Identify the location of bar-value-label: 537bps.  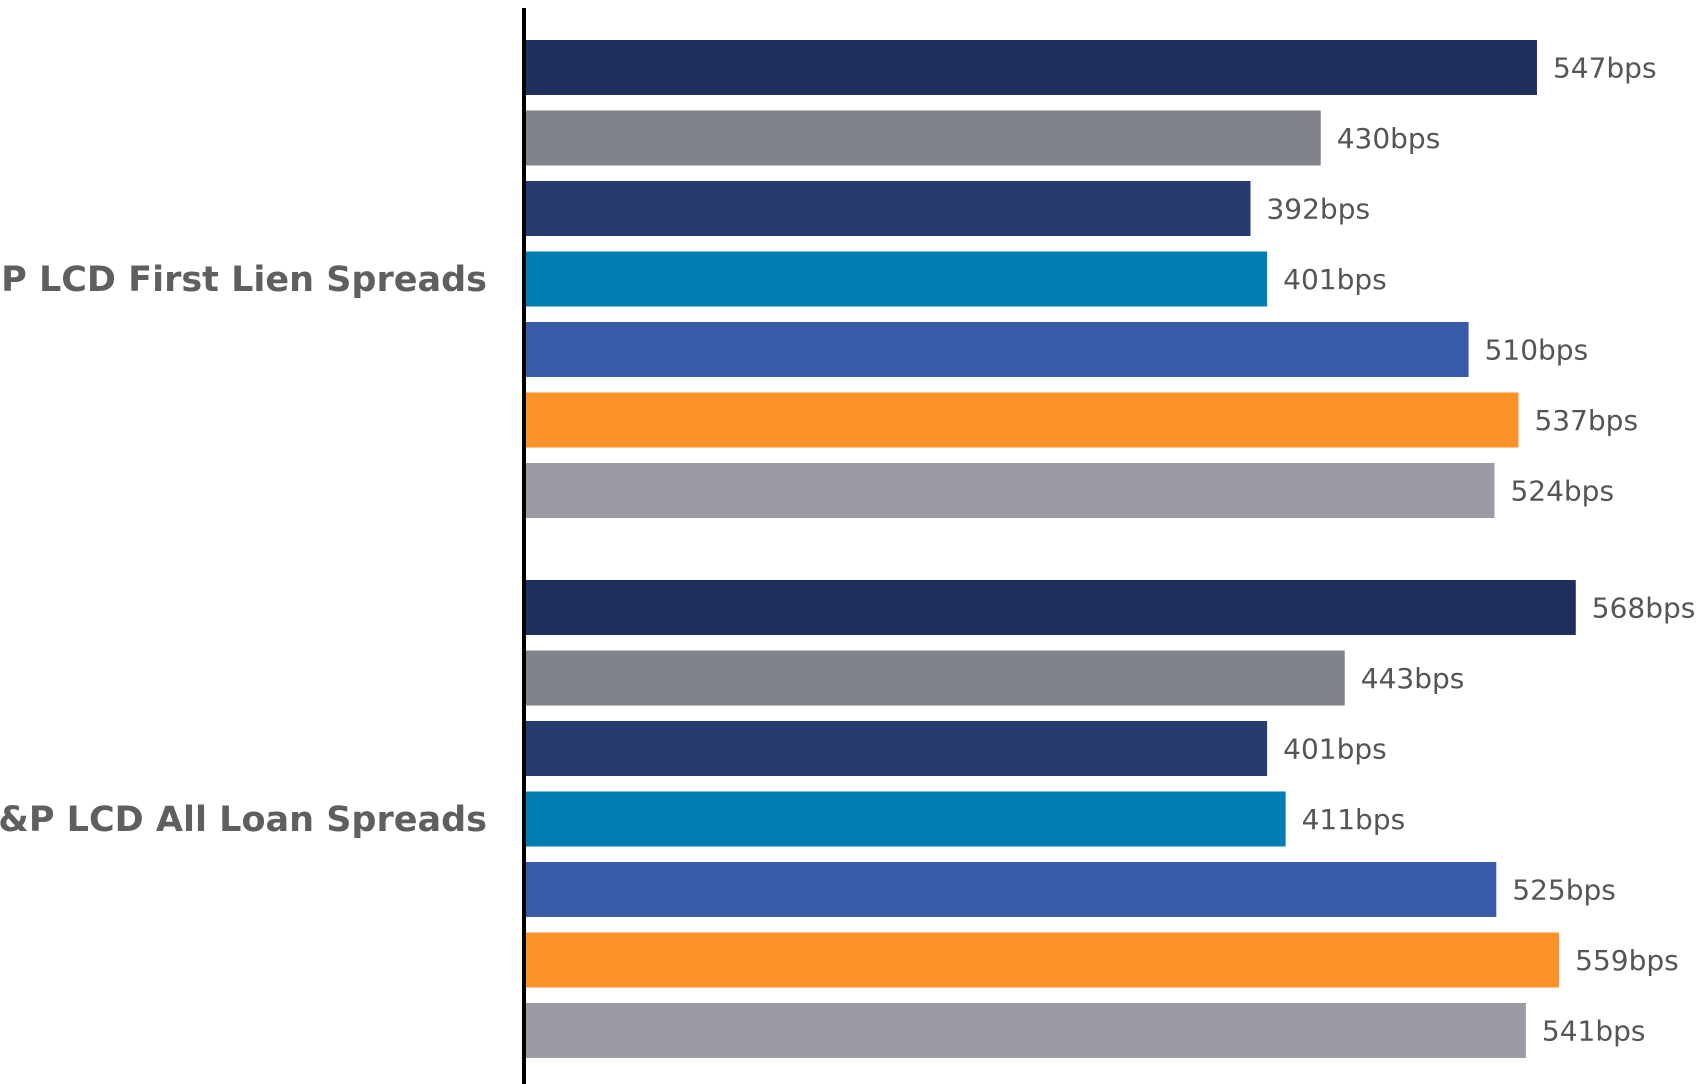
(1586, 420).